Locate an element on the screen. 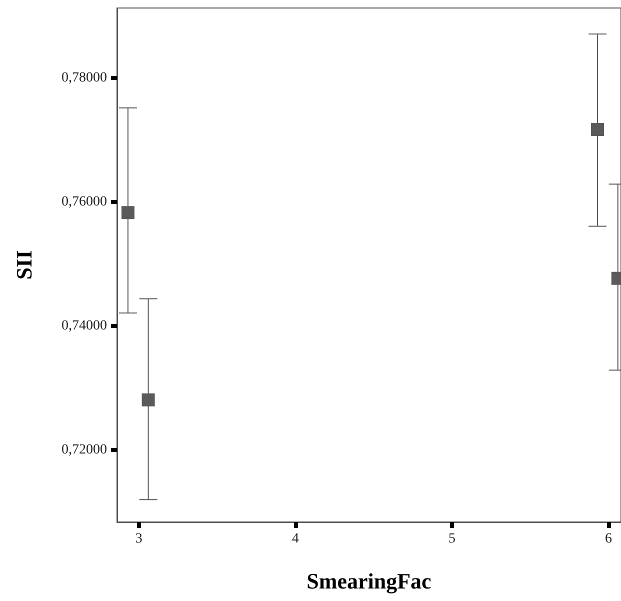 This screenshot has height=601, width=621. x-tick-label: 4 is located at coordinates (295, 539).